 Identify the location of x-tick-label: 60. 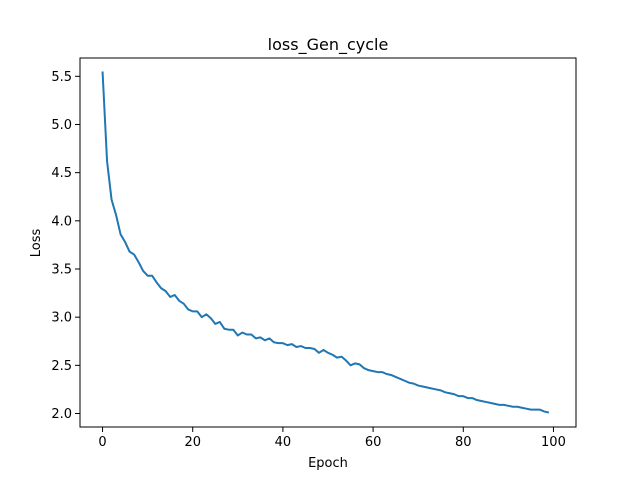
(373, 442).